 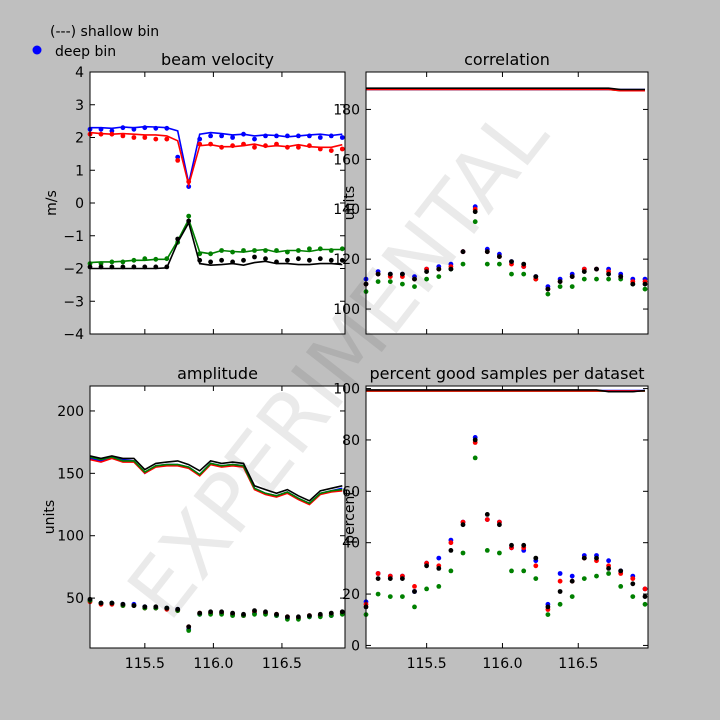 I want to click on y-tick-label: 120, so click(x=346, y=260).